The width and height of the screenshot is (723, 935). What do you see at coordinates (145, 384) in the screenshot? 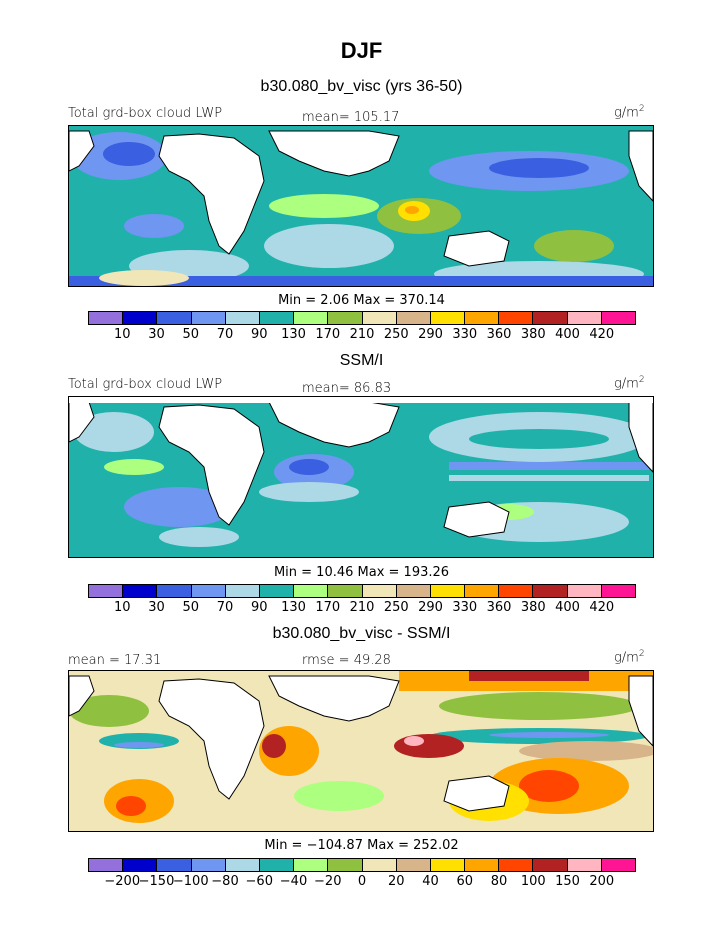
I see `panel-obs-header-left: Total grd-box cloud LWP` at bounding box center [145, 384].